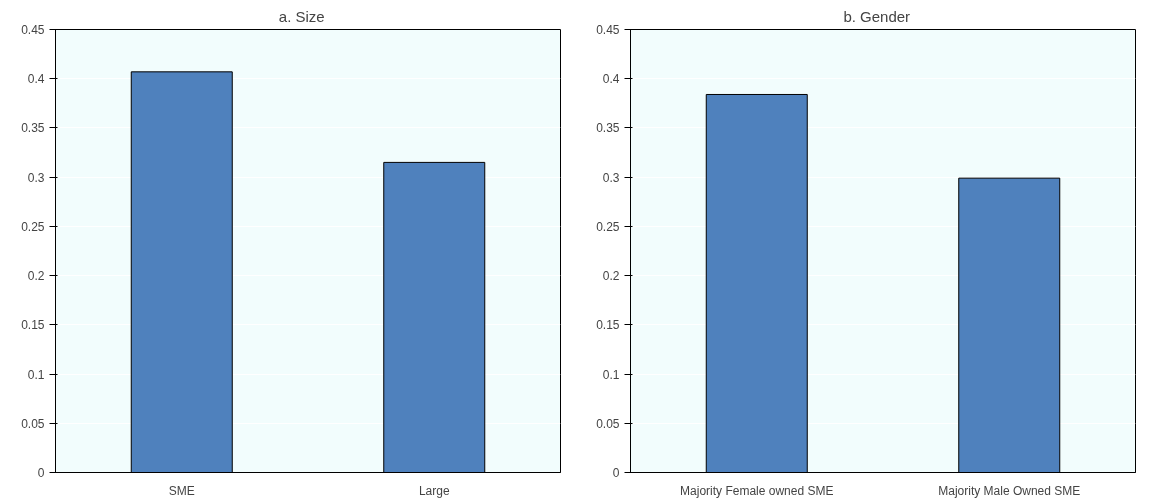 The height and width of the screenshot is (504, 1162). I want to click on chart-title: a. Size, so click(301, 16).